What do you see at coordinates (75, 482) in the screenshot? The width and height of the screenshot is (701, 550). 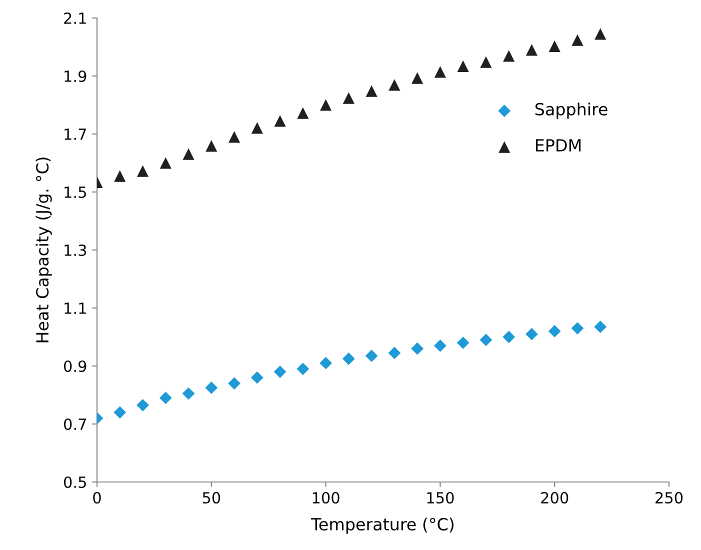 I see `y-tick-label: 0.5` at bounding box center [75, 482].